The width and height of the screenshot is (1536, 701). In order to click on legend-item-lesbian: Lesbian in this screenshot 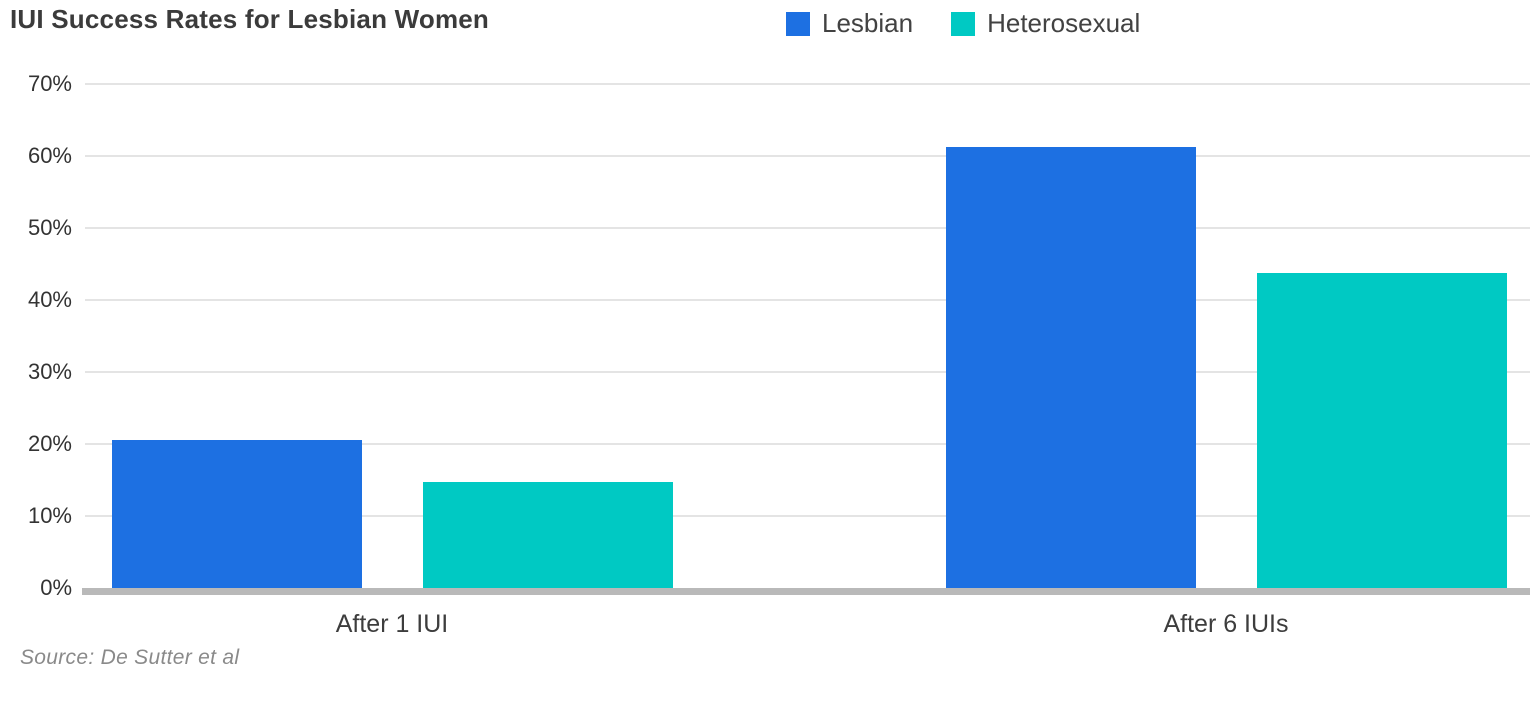, I will do `click(849, 23)`.